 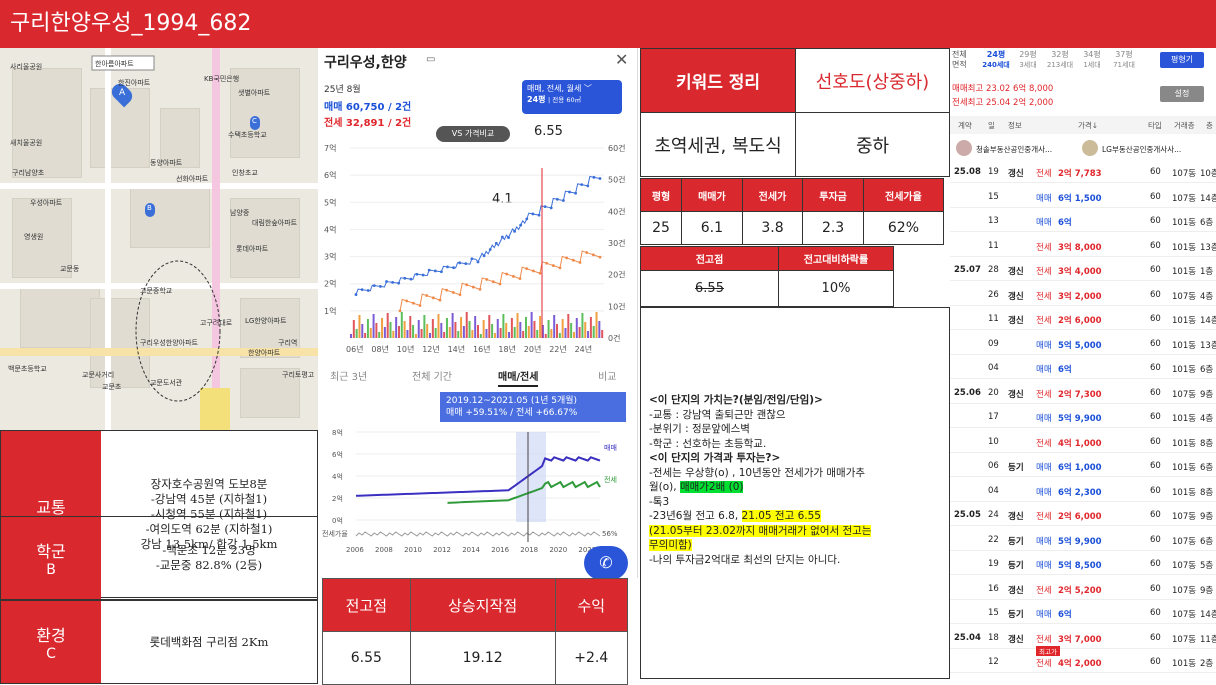 I want to click on row-month: 25.08, so click(x=967, y=172).